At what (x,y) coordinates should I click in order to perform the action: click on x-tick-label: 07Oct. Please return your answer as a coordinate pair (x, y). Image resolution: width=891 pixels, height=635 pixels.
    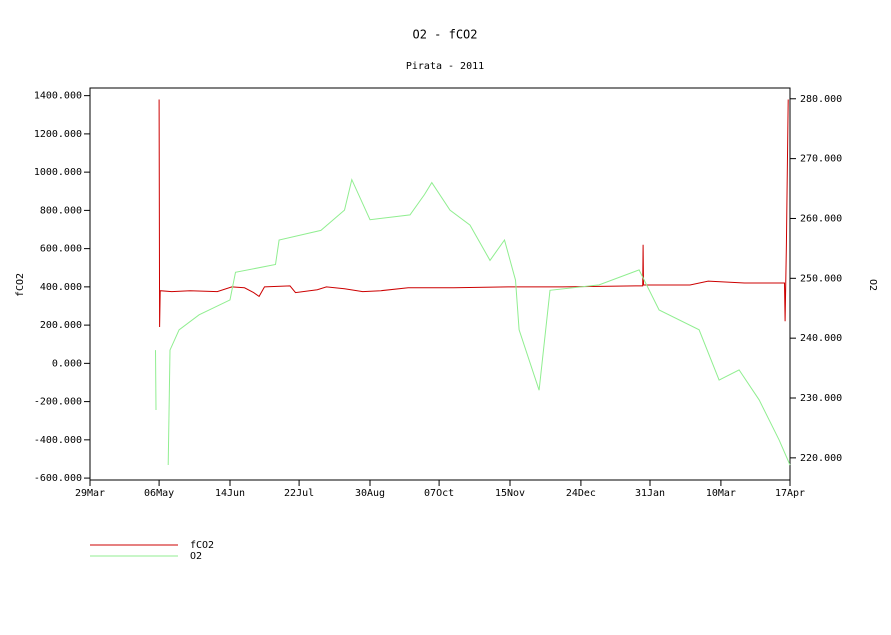
    Looking at the image, I should click on (439, 493).